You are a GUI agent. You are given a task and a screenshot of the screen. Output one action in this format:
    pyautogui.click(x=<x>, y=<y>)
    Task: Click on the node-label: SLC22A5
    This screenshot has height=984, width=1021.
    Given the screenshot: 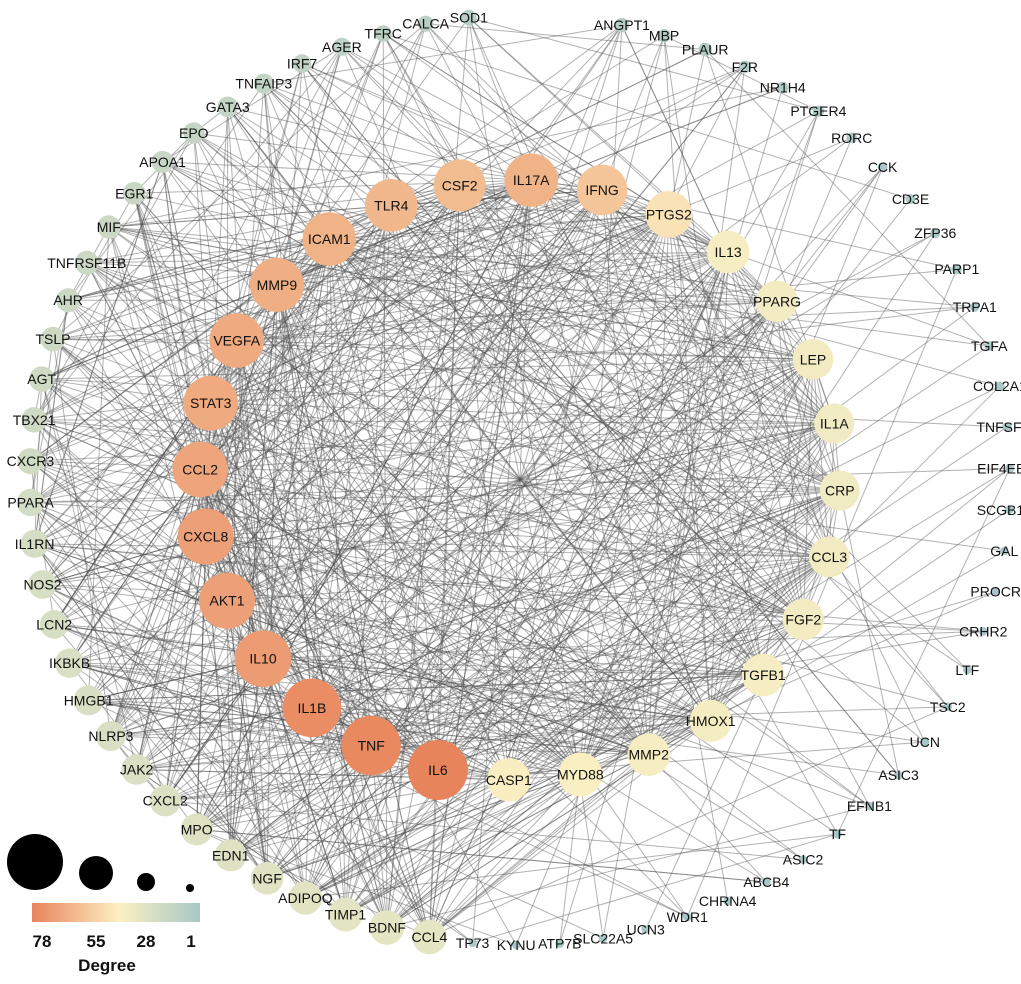 What is the action you would take?
    pyautogui.click(x=603, y=938)
    